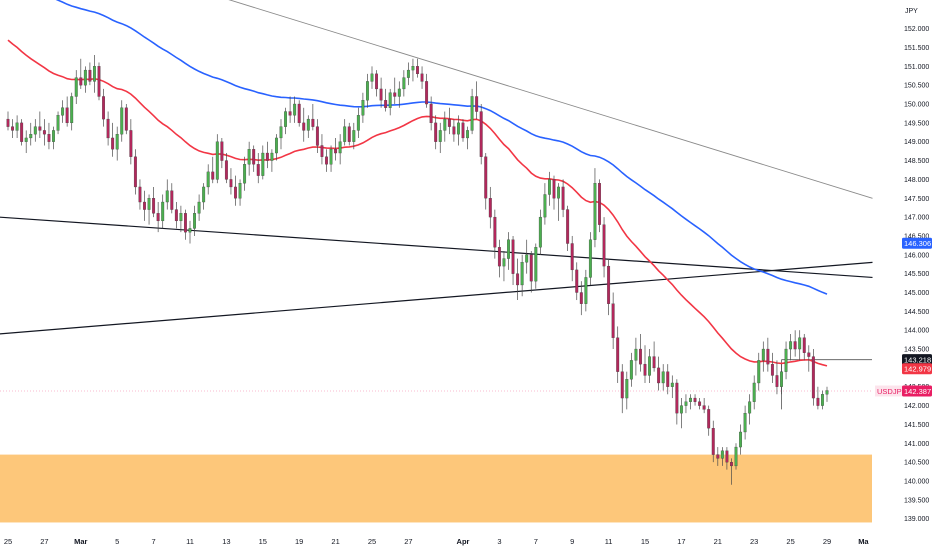 This screenshot has height=550, width=932. What do you see at coordinates (436, 298) in the screenshot?
I see `ascending-trendline` at bounding box center [436, 298].